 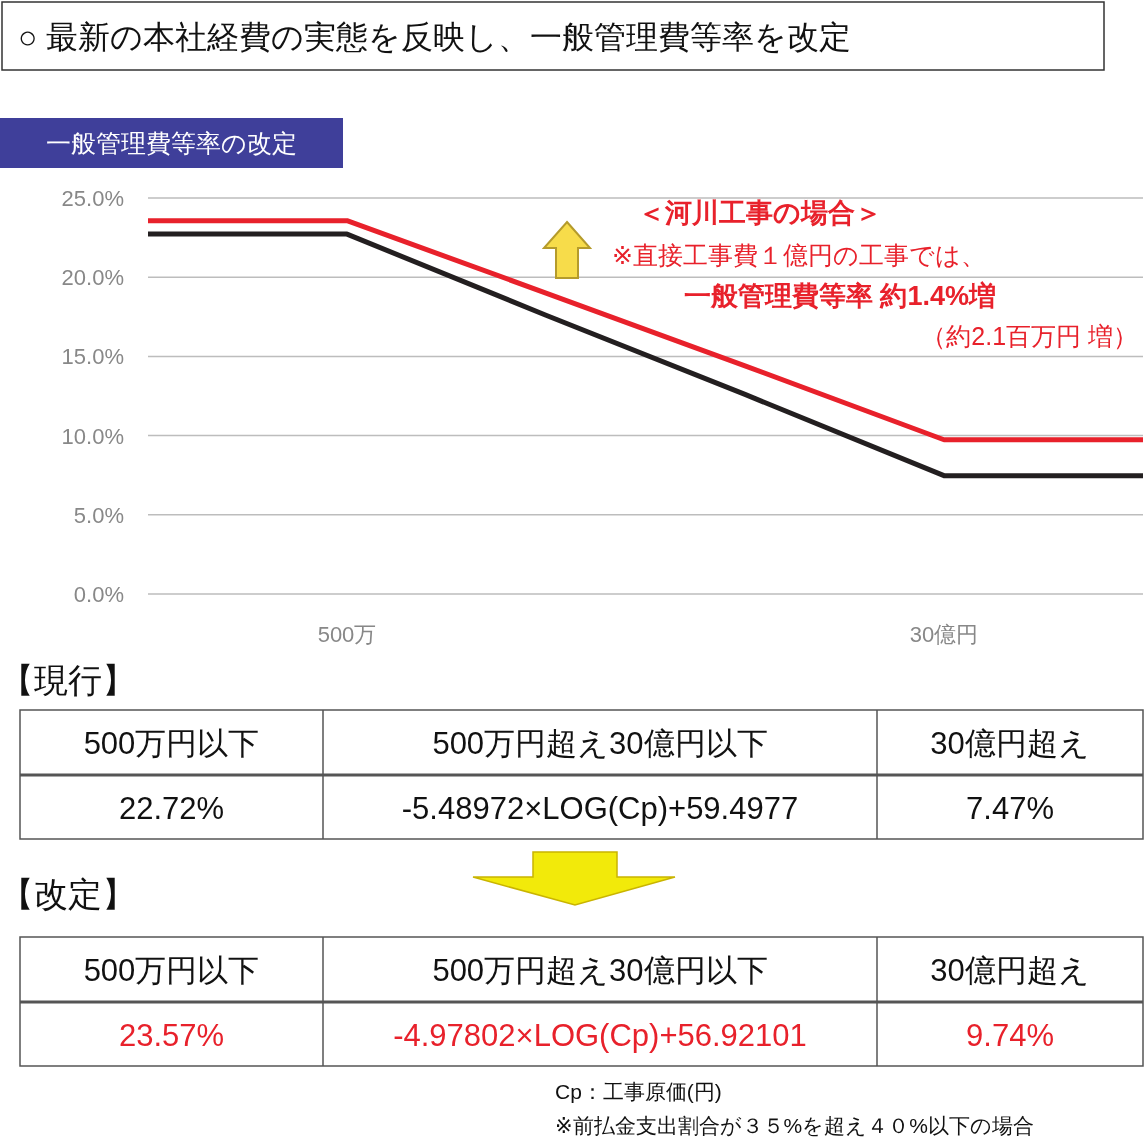 I want to click on x-tick-label: 30億円, so click(x=944, y=634).